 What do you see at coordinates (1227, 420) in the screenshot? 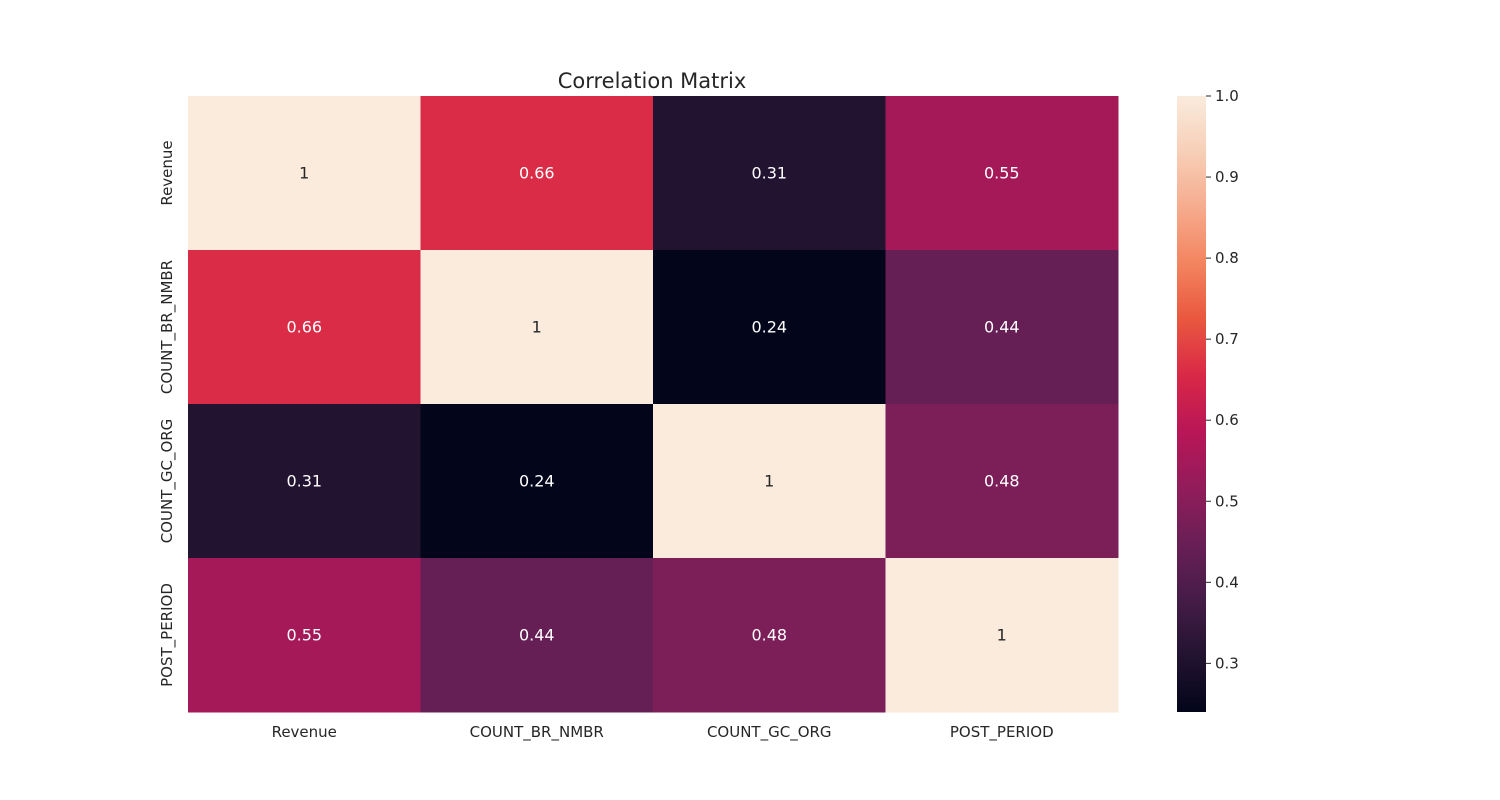
I see `colorbar-tick-label: 0.6` at bounding box center [1227, 420].